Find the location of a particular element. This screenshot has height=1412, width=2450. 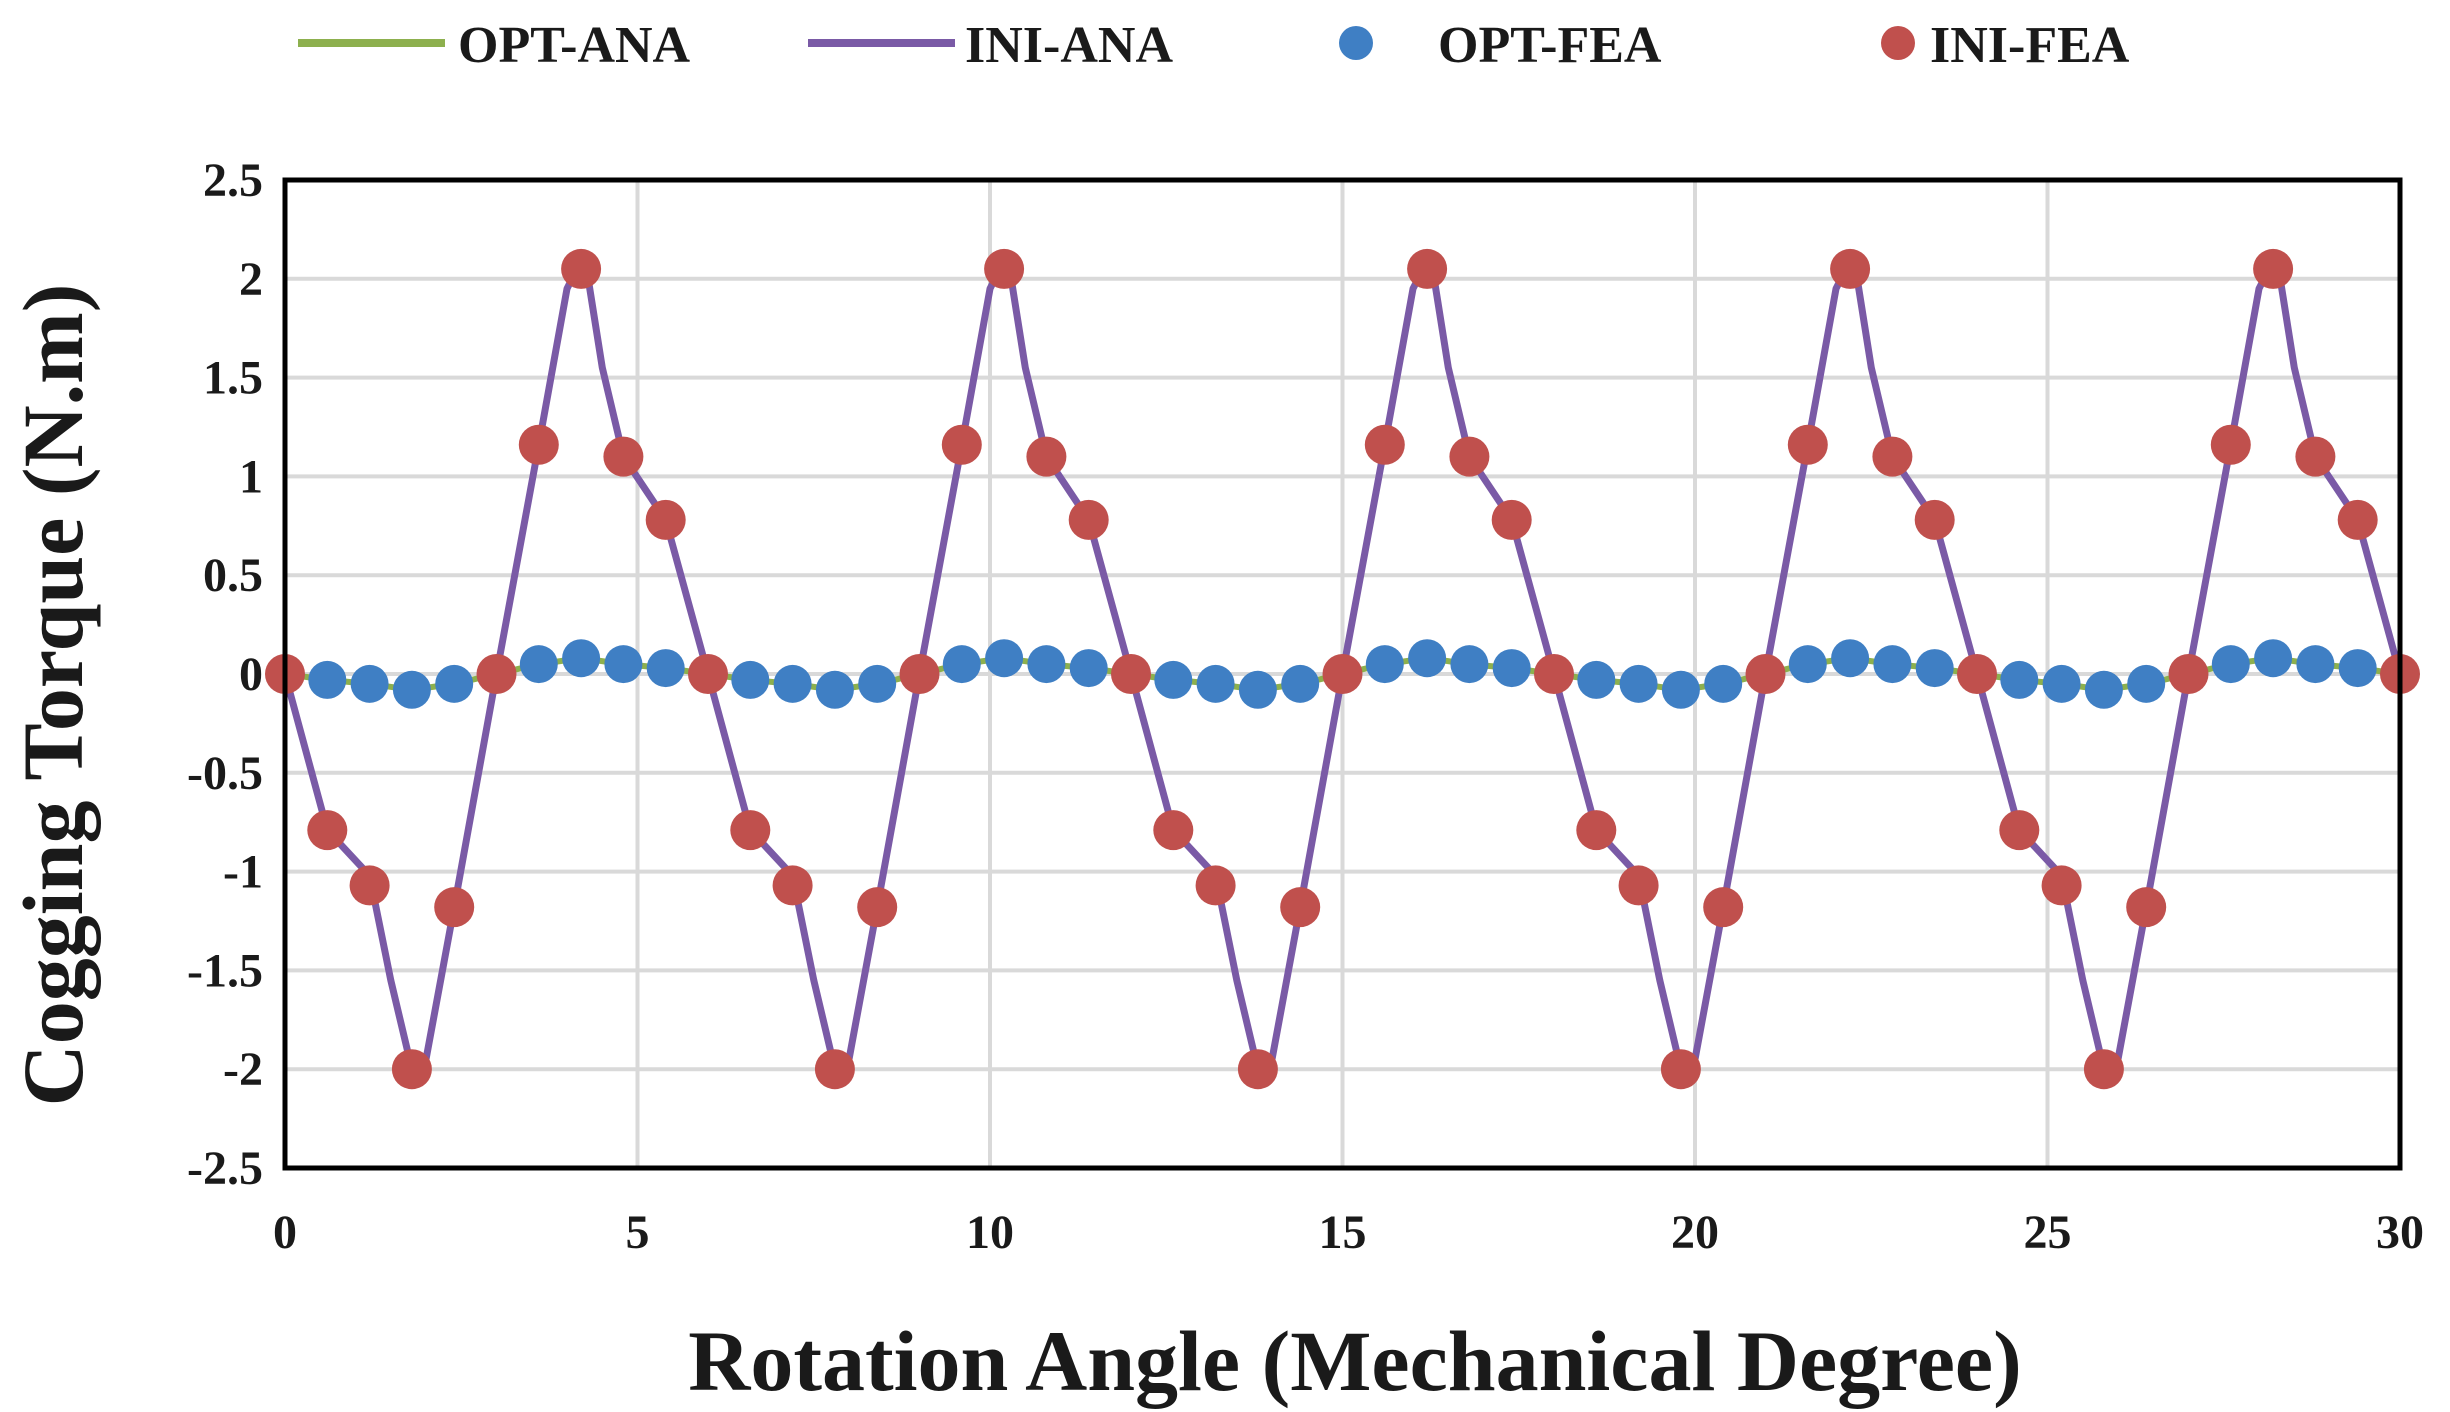

x-axis-title: Rotation Angle (Mechanical Degree) is located at coordinates (1355, 1361).